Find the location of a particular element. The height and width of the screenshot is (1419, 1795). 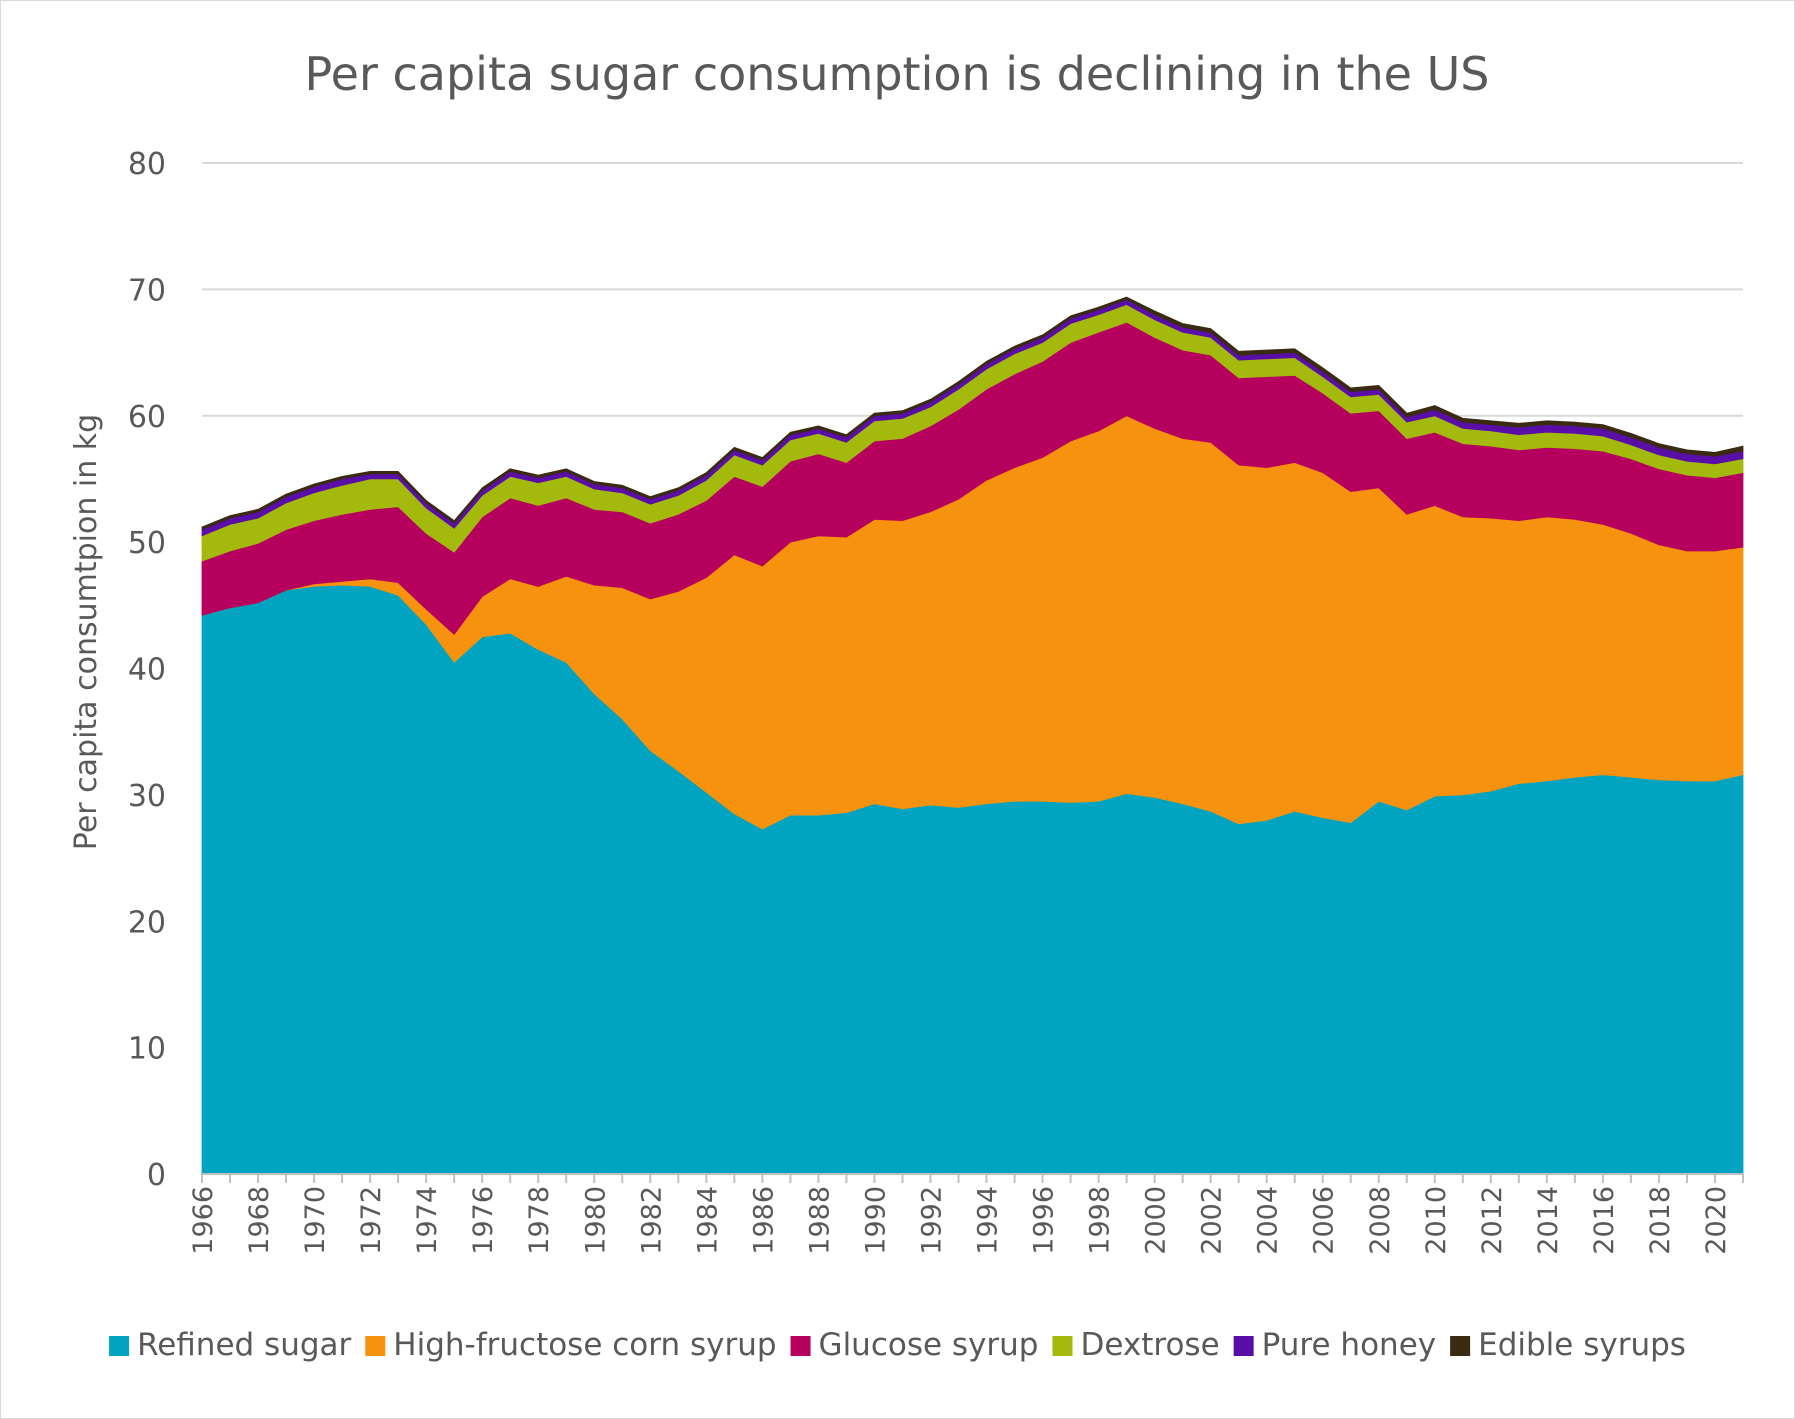

legend-label: High-fructose corn syrup is located at coordinates (584, 1345).